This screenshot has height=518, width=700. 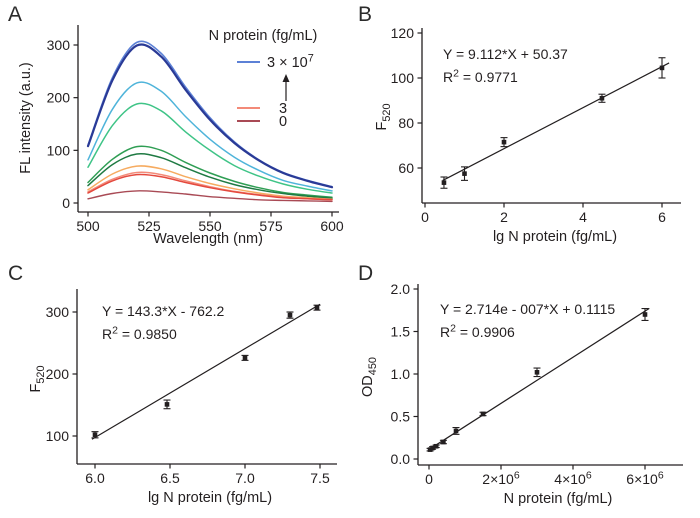 I want to click on x-tick-label: 525, so click(x=149, y=226).